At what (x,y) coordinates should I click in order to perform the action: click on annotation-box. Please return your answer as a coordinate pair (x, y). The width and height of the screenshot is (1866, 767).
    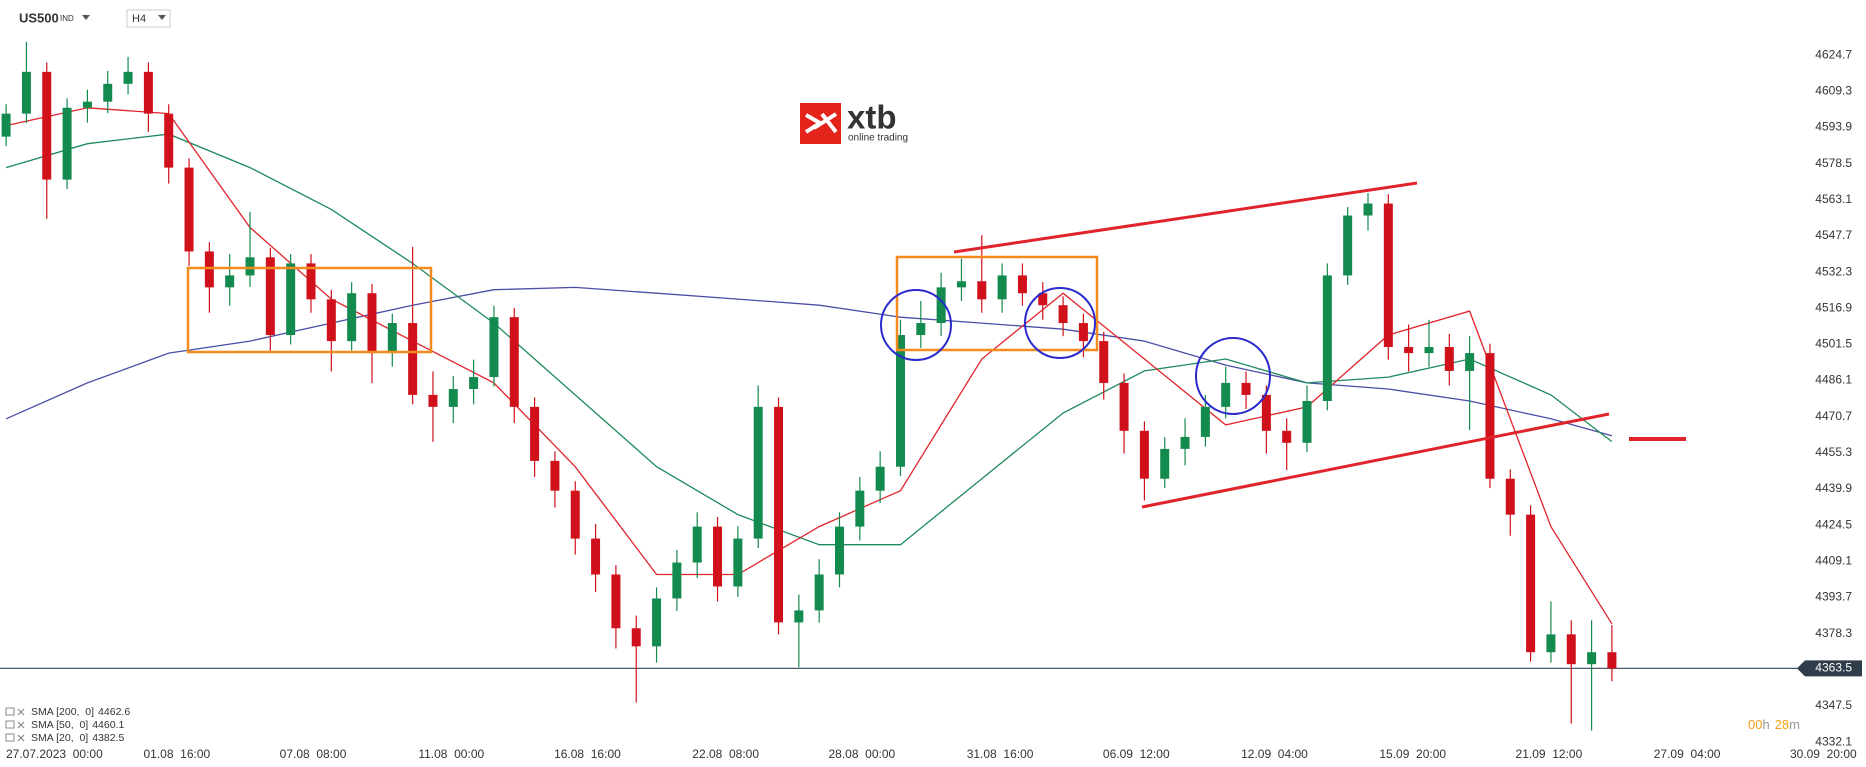
    Looking at the image, I should click on (309, 310).